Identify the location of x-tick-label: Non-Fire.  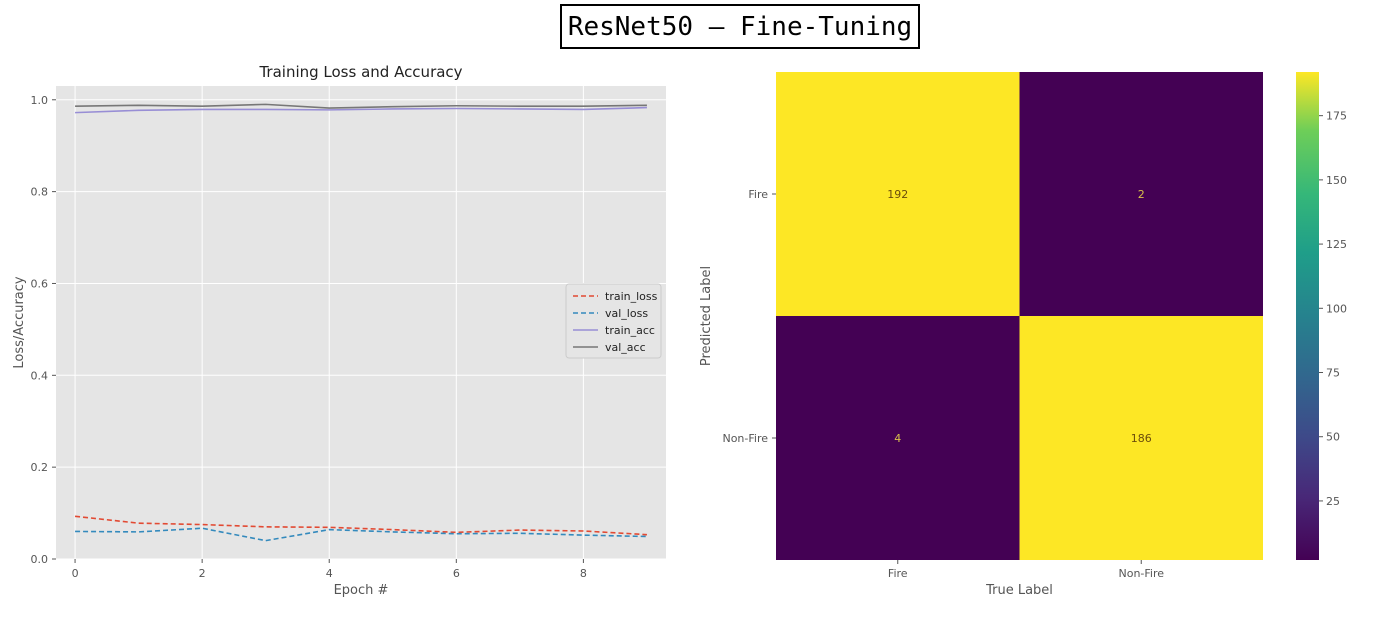
(1141, 573).